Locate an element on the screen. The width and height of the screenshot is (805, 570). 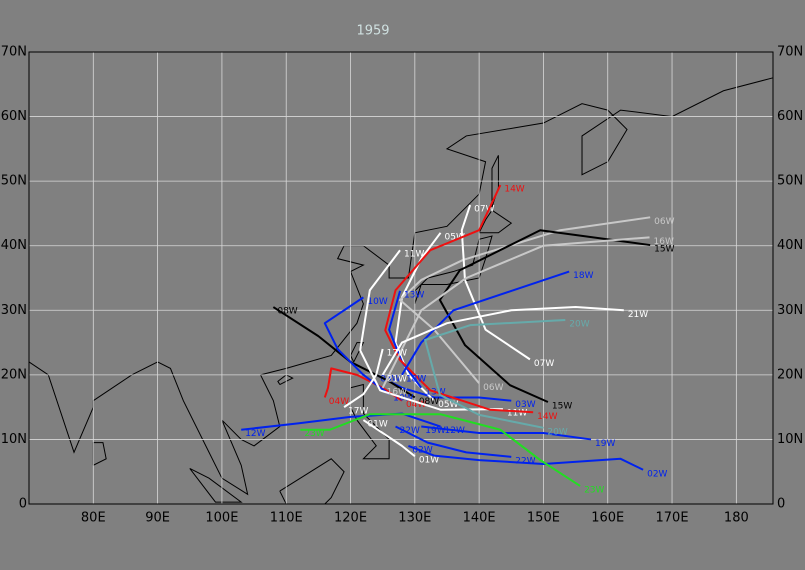
x-tick-label: 90E is located at coordinates (157, 518).